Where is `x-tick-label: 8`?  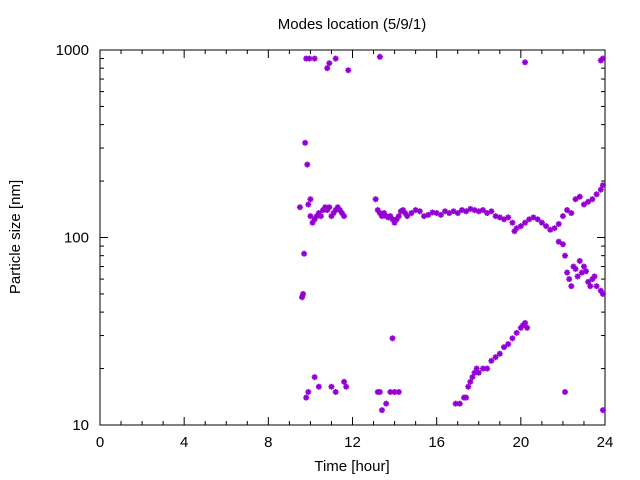 x-tick-label: 8 is located at coordinates (268, 442).